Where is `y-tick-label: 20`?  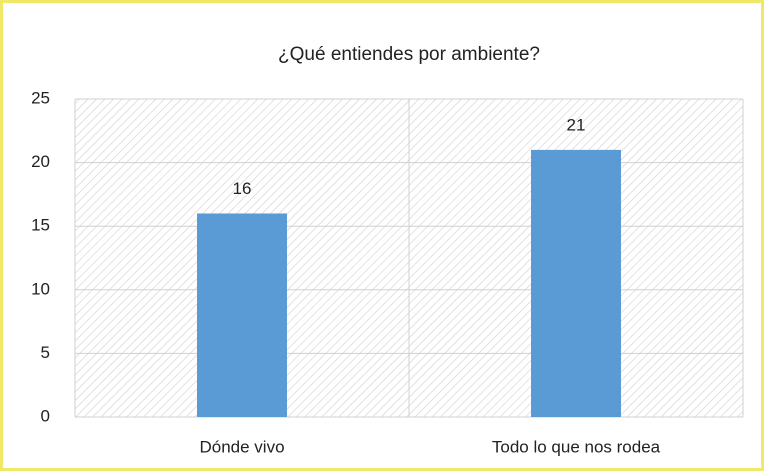
y-tick-label: 20 is located at coordinates (40, 161).